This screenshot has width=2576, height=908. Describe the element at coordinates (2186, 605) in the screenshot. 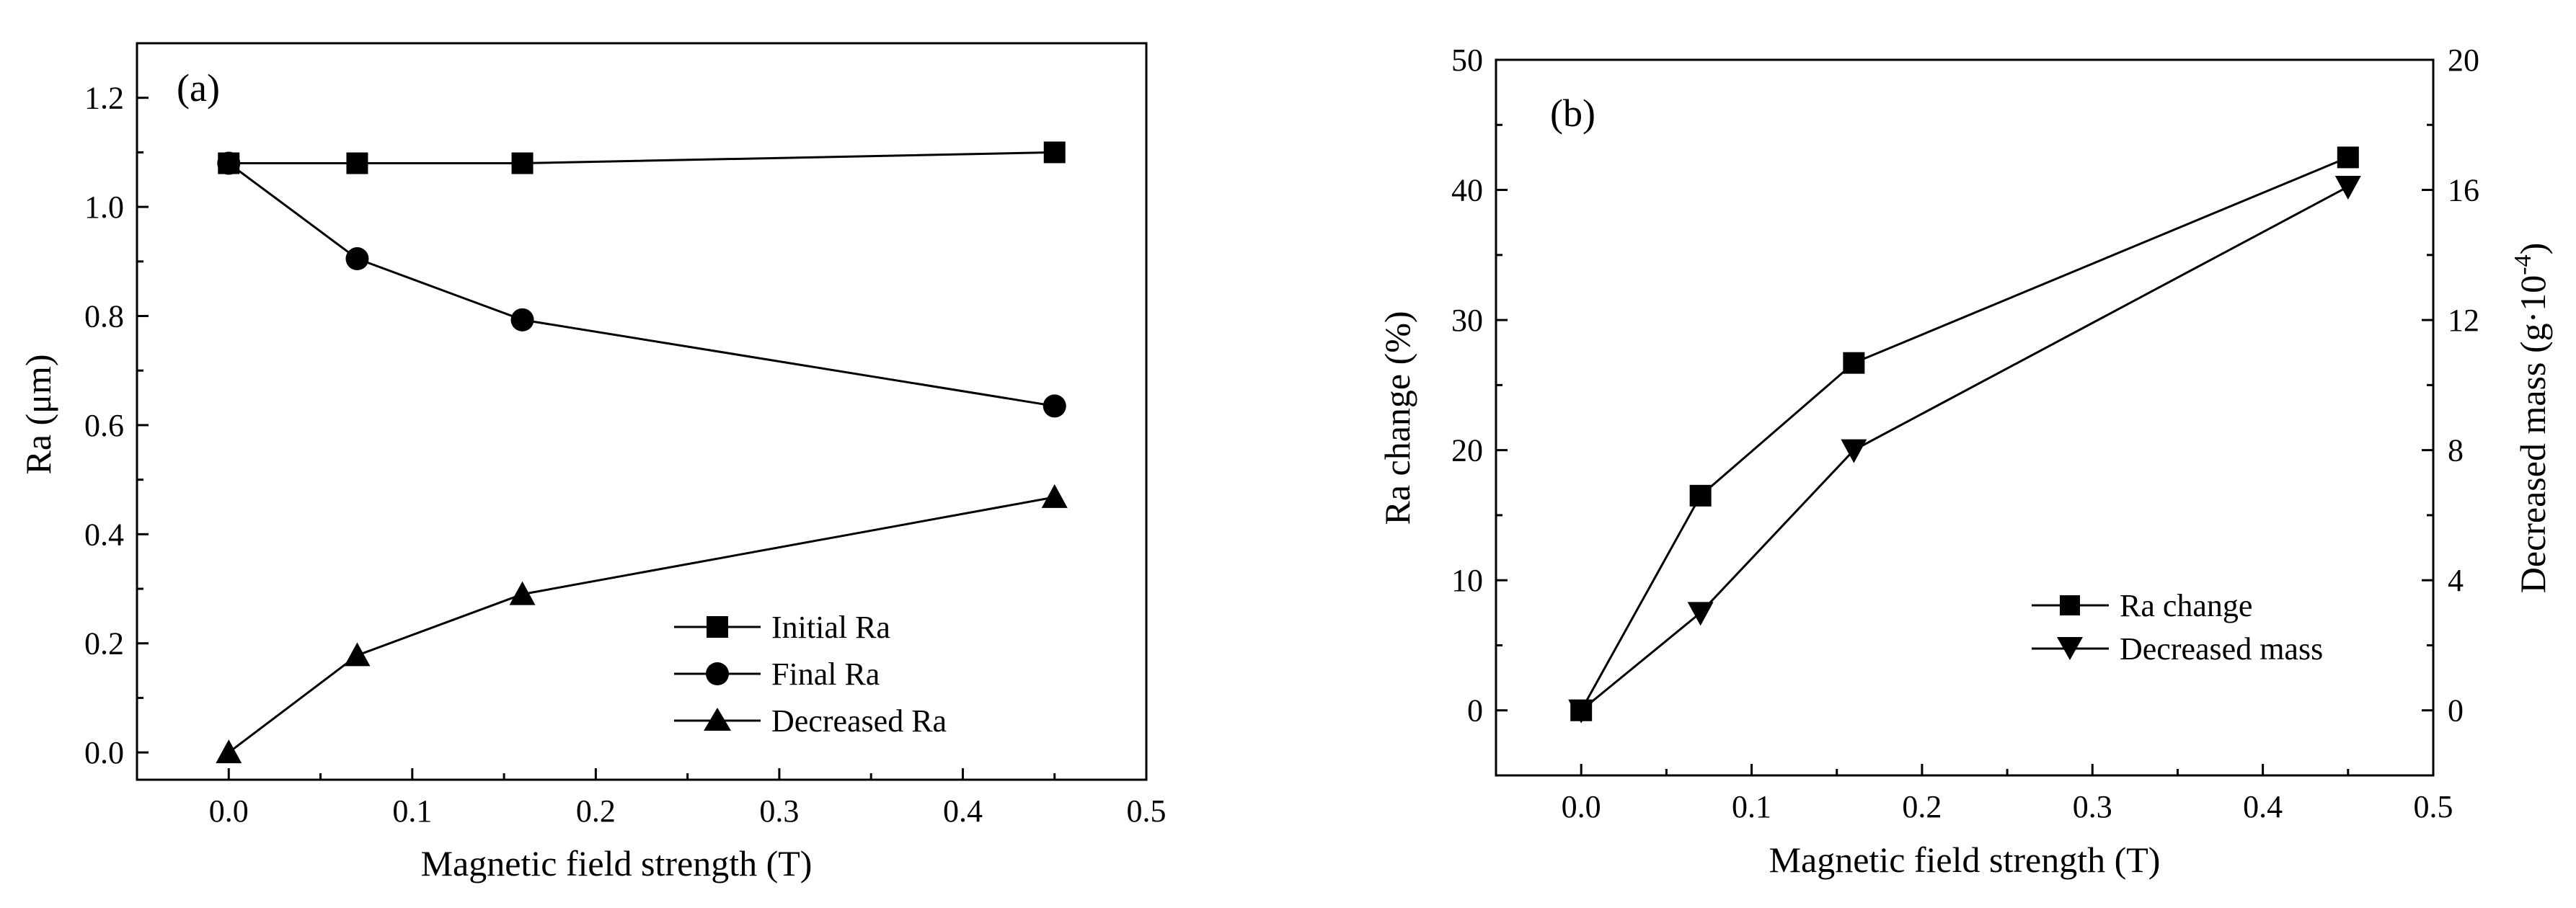

I see `legend-label-ra-change: Ra change` at that location.